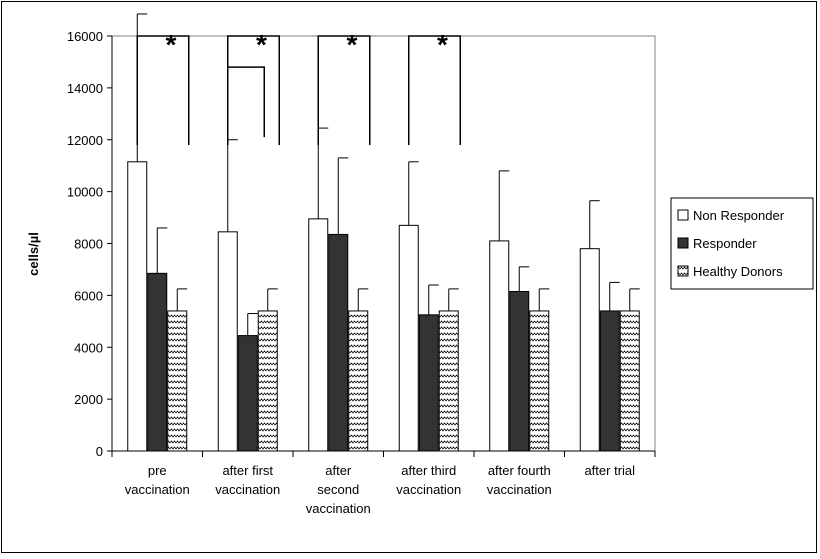 The width and height of the screenshot is (820, 559). Describe the element at coordinates (738, 271) in the screenshot. I see `legend-label: Healthy Donors` at that location.